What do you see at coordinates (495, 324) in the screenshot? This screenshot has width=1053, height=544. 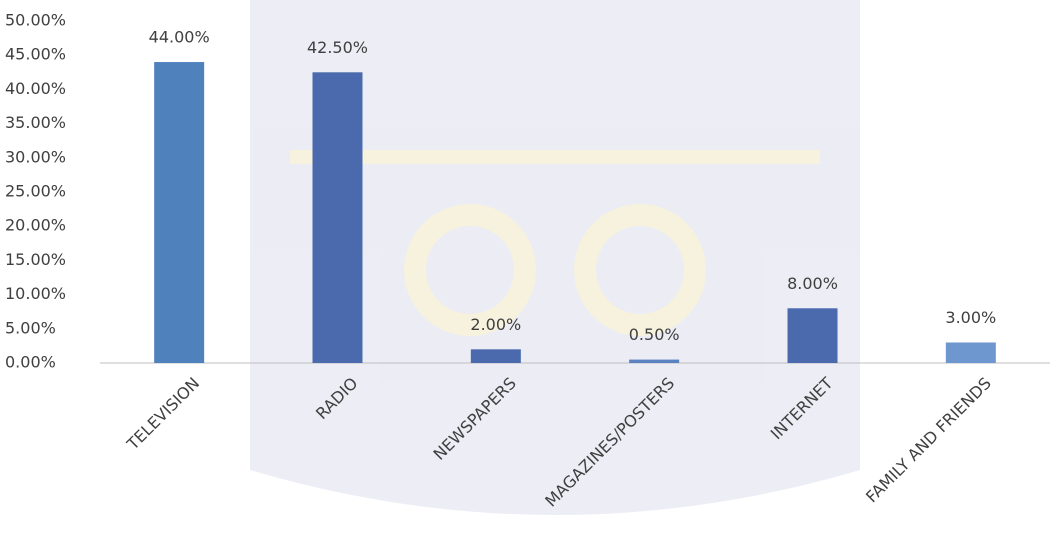 I see `data-label: 2.00%` at bounding box center [495, 324].